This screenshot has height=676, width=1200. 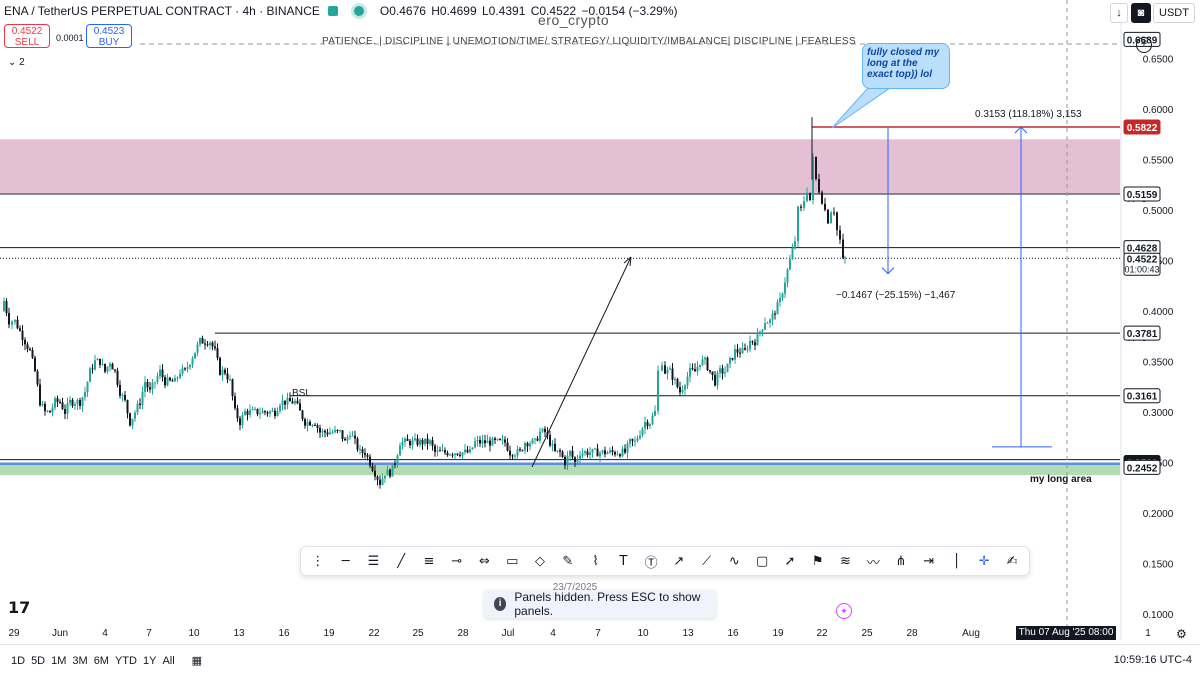 What do you see at coordinates (790, 561) in the screenshot?
I see `arrow-icon: ➚` at bounding box center [790, 561].